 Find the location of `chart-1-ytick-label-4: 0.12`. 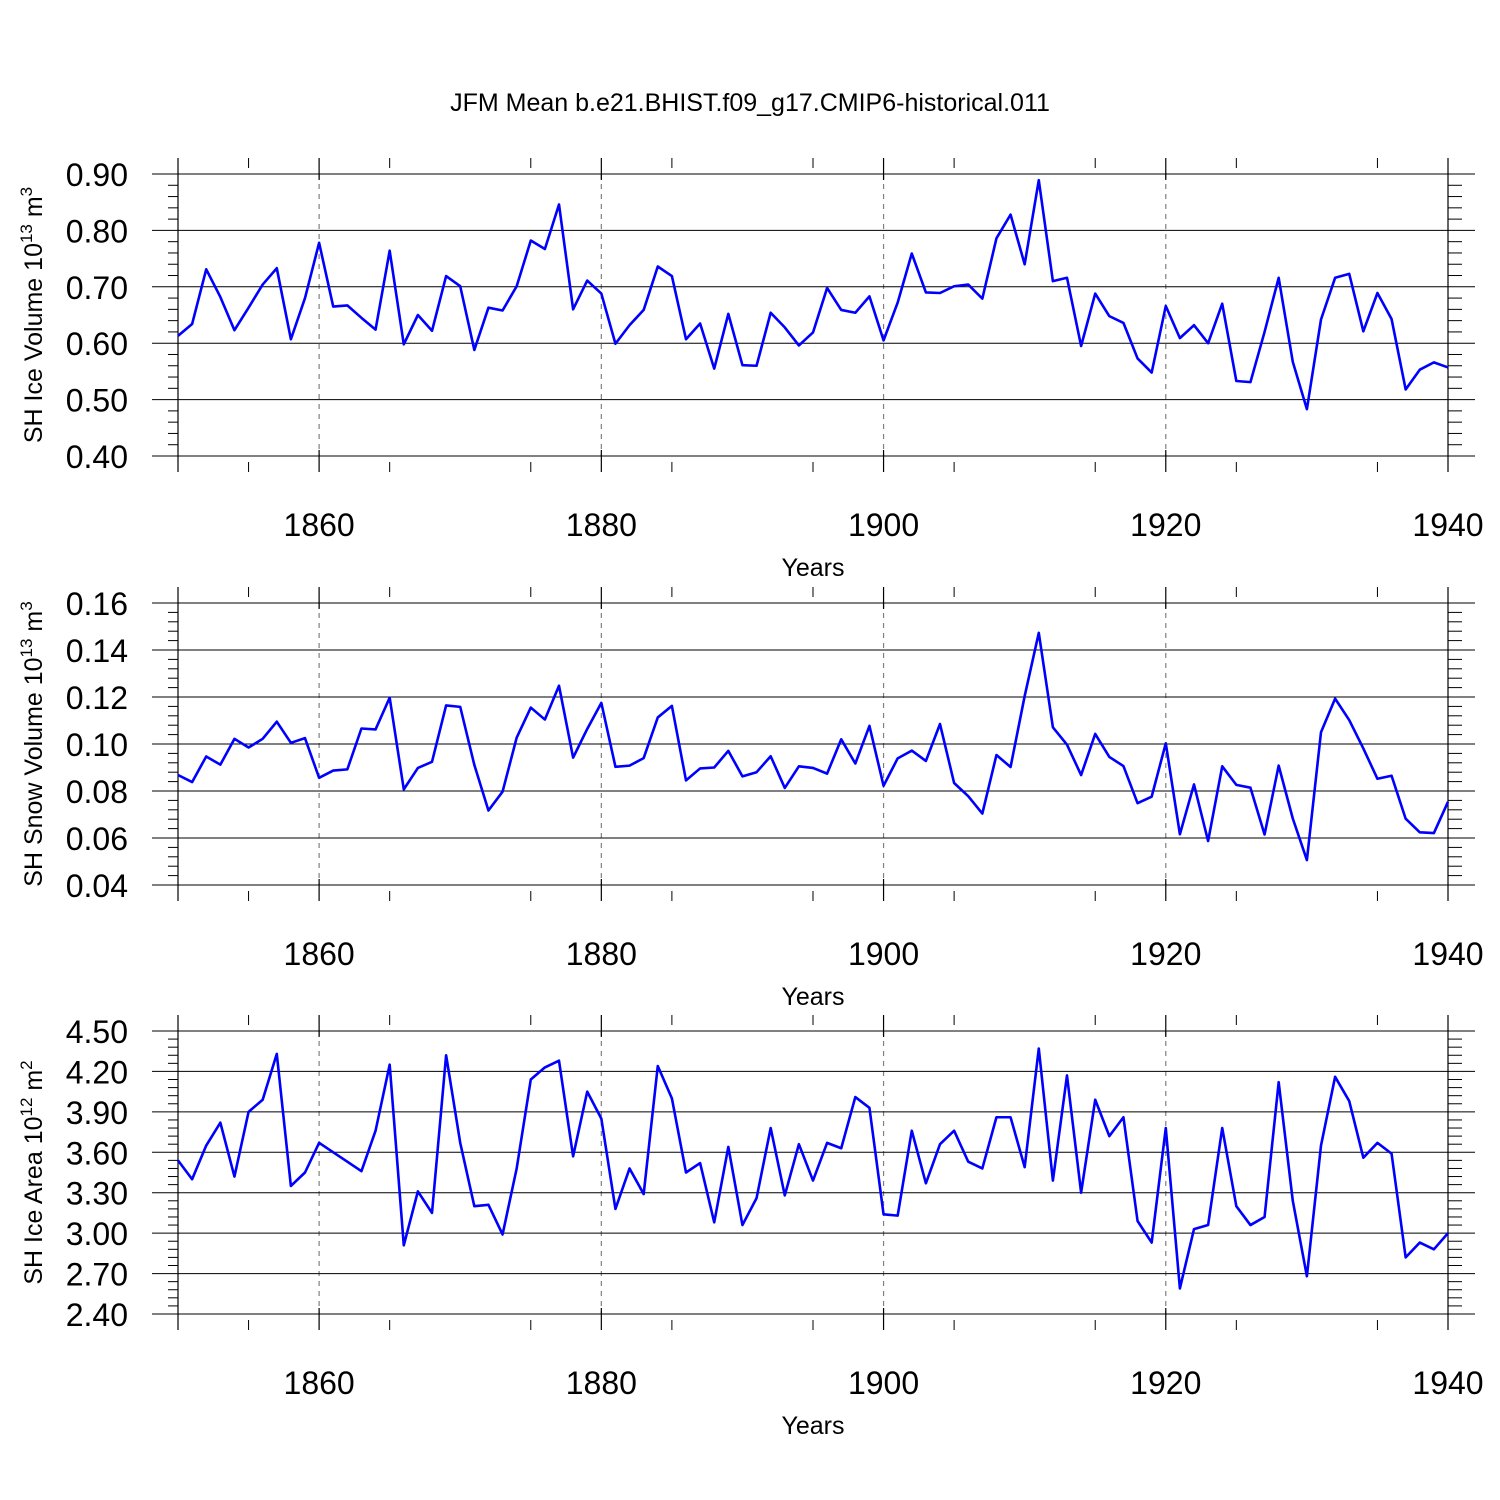

chart-1-ytick-label-4: 0.12 is located at coordinates (97, 698).